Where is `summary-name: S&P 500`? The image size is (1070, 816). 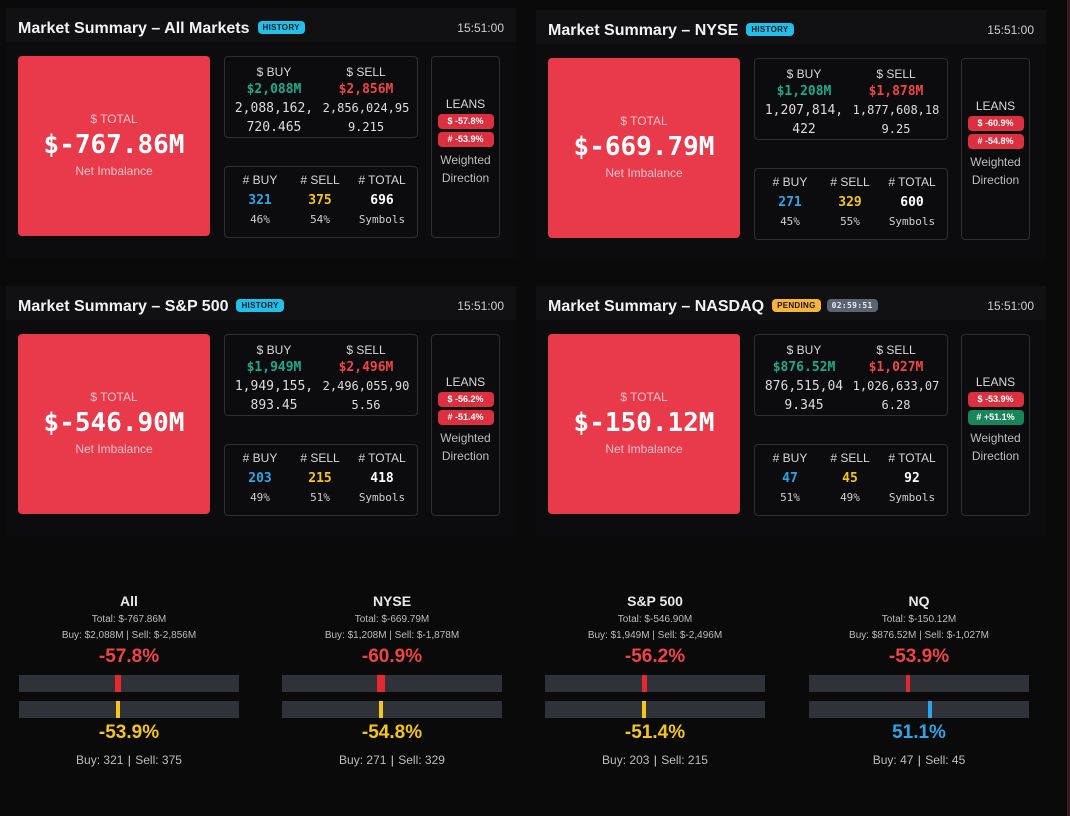
summary-name: S&P 500 is located at coordinates (655, 601).